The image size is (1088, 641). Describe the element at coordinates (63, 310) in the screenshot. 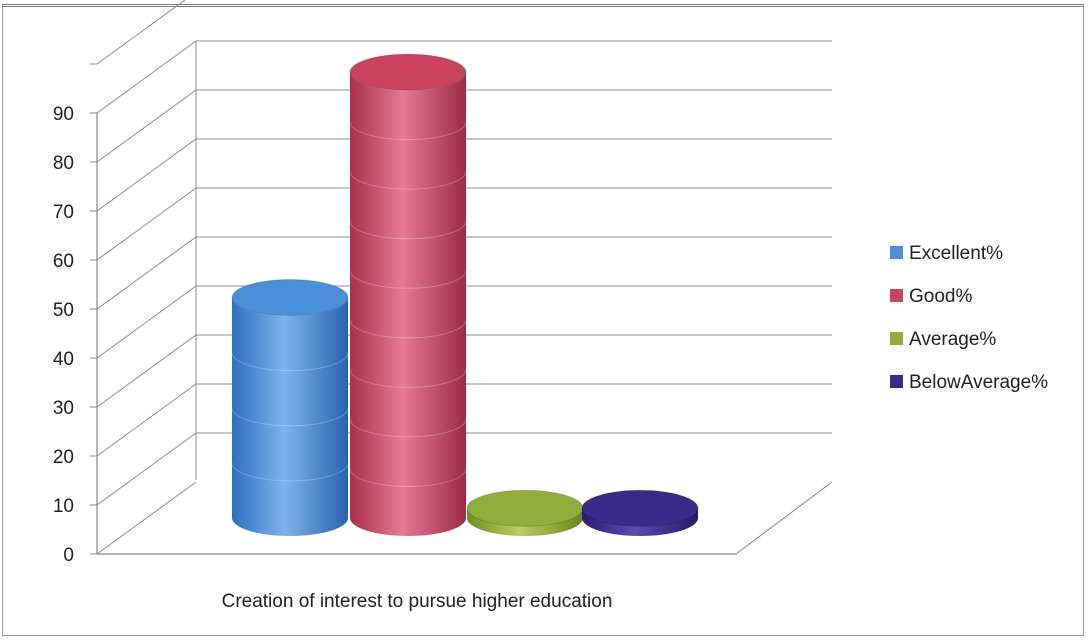

I see `y-tick-label: 50` at that location.